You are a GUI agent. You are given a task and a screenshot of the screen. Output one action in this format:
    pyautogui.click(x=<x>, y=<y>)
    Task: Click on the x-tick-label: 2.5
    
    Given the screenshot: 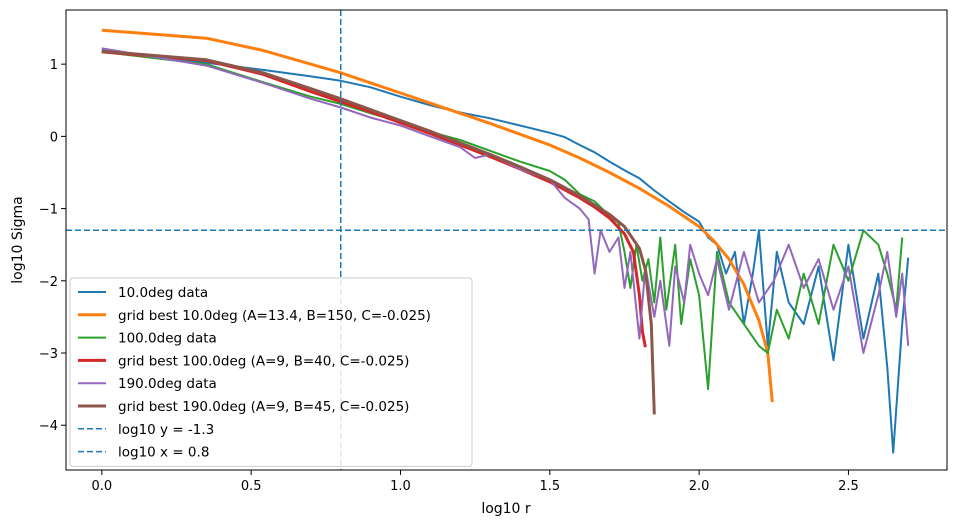 What is the action you would take?
    pyautogui.click(x=848, y=486)
    